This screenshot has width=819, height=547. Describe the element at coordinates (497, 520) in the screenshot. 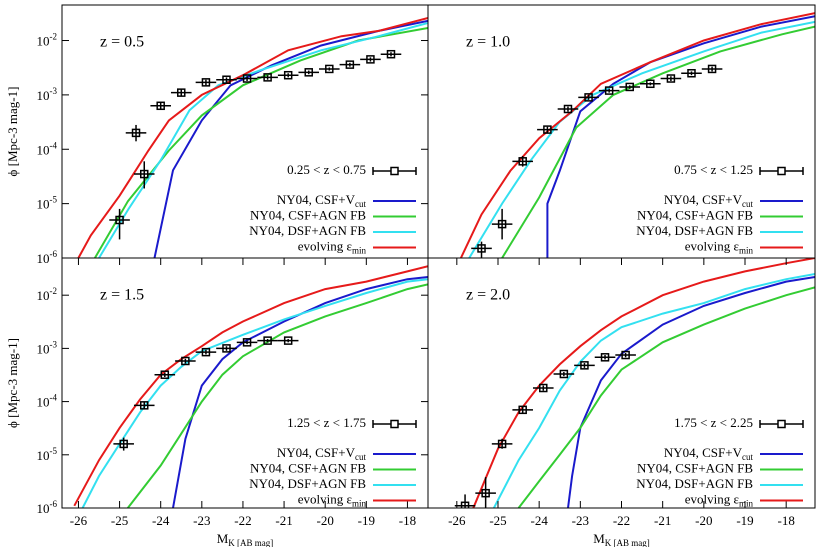

I see `x-tick-label: -25` at that location.